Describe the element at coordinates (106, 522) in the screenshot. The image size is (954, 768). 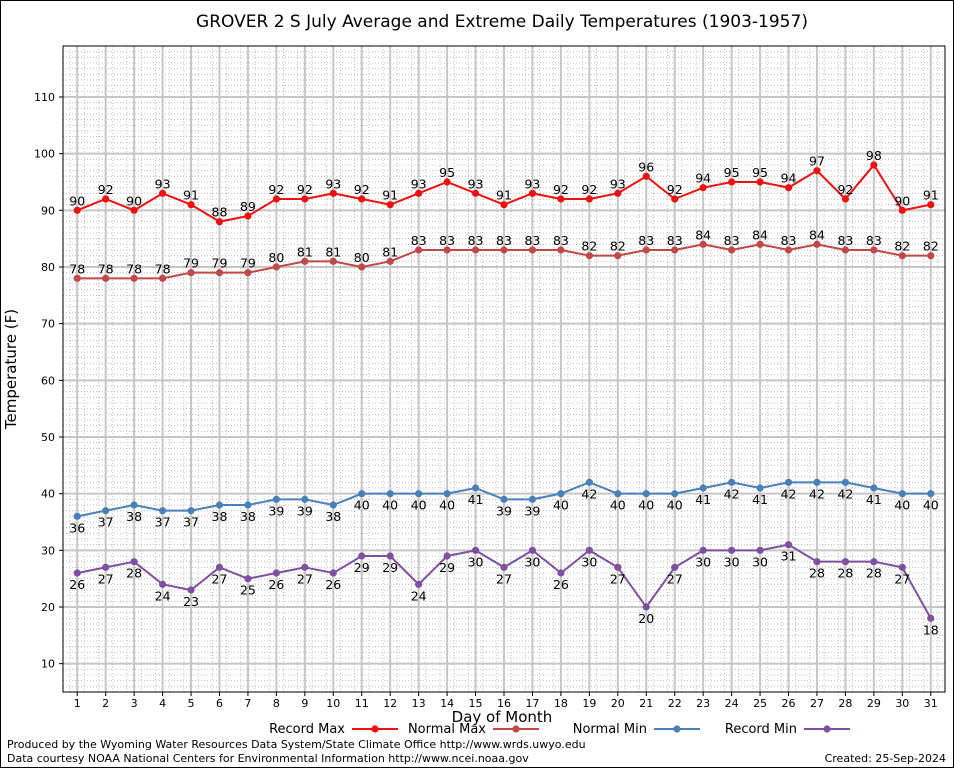
I see `data-label: 37` at that location.